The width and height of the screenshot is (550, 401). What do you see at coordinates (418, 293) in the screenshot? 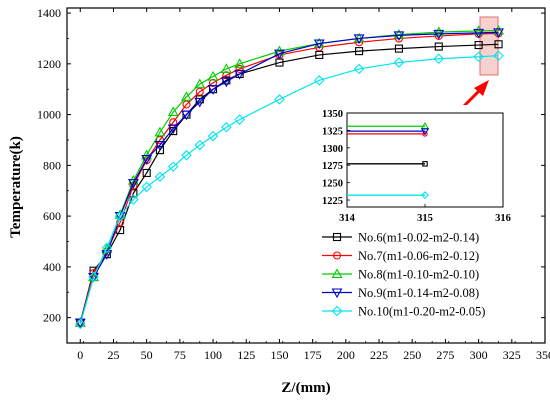
I see `legend-label: No.9(m1-0.14-m2-0.08)` at bounding box center [418, 293].